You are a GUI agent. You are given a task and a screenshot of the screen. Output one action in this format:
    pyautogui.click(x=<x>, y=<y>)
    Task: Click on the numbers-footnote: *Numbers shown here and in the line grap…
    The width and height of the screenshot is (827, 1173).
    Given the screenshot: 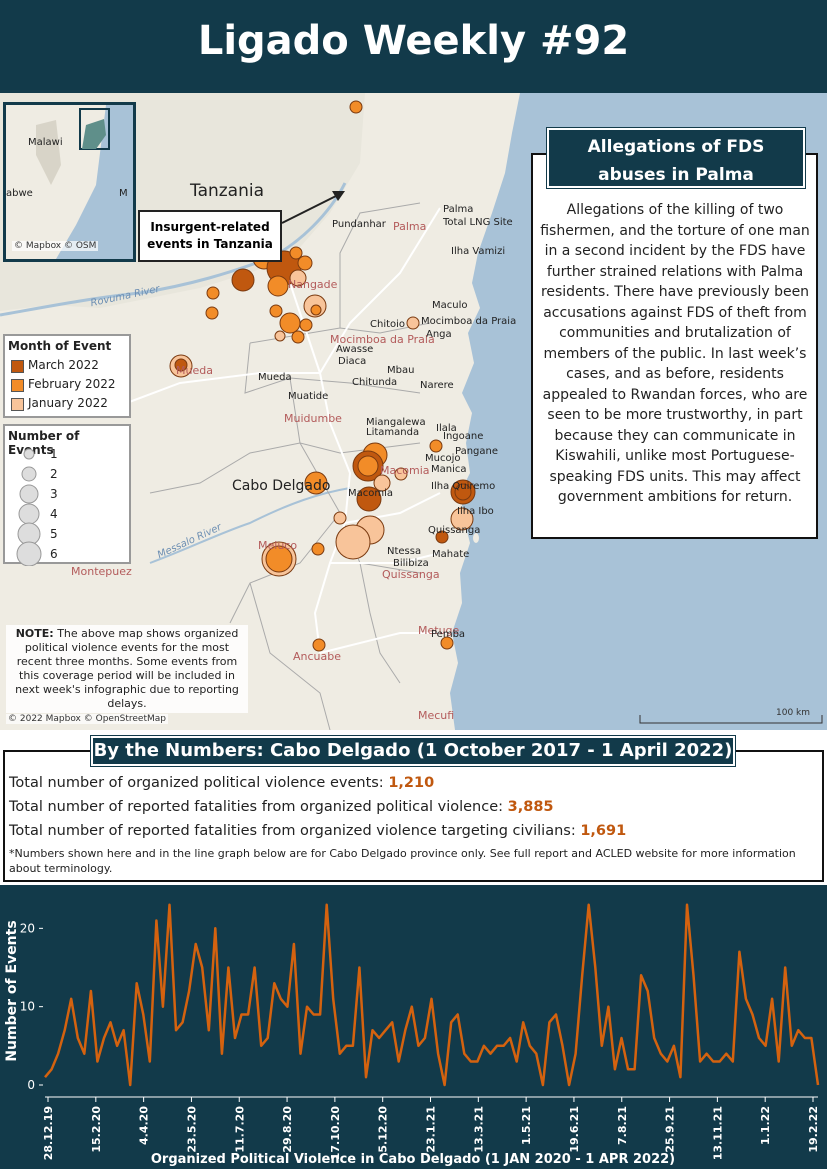 What is the action you would take?
    pyautogui.click(x=402, y=861)
    